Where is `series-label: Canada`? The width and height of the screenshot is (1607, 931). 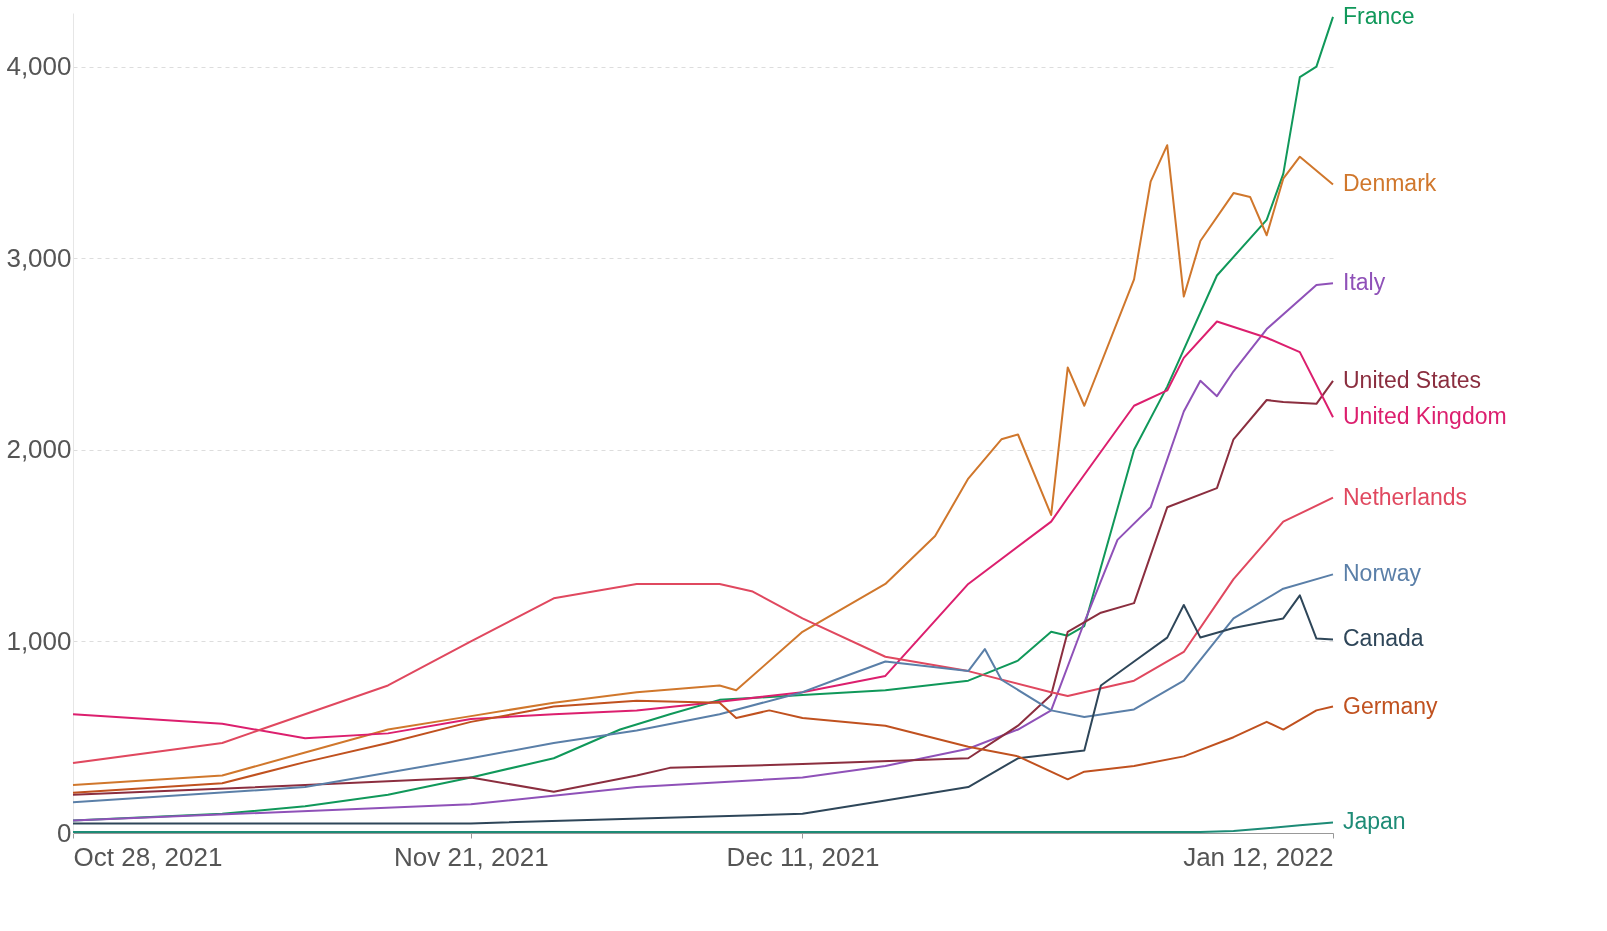
series-label: Canada is located at coordinates (1383, 638).